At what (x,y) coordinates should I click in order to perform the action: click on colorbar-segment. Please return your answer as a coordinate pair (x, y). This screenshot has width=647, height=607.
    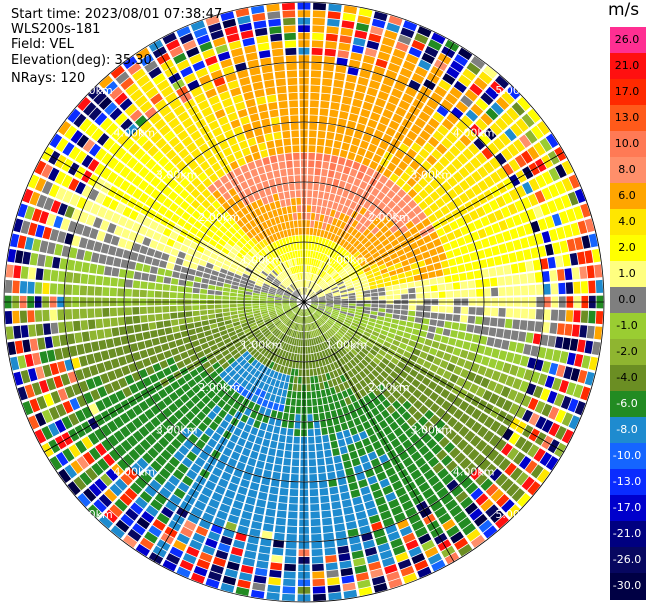
    Looking at the image, I should click on (628, 196).